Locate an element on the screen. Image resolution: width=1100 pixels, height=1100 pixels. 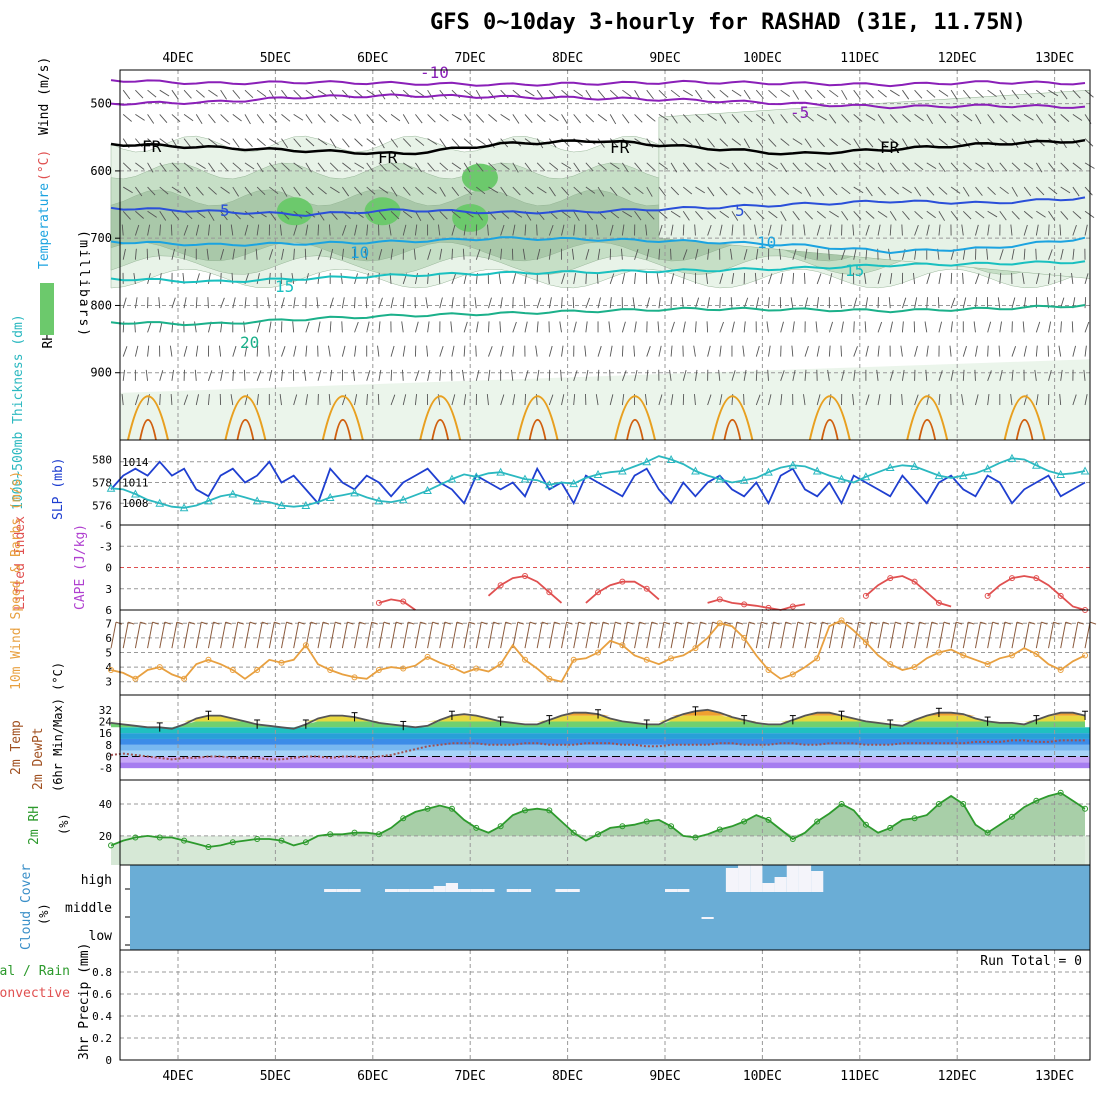
wind-speed-point is located at coordinates (695, 648).